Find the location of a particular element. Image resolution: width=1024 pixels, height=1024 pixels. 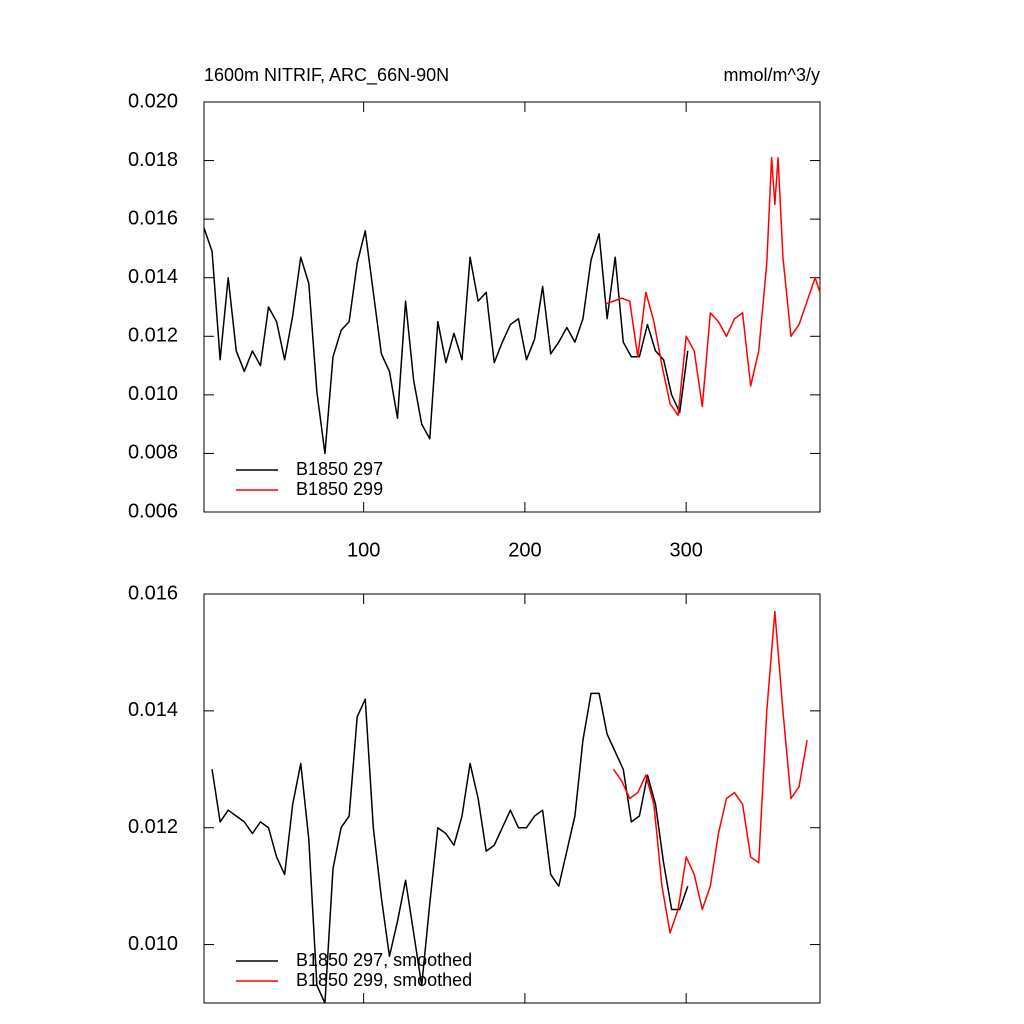

x-tick-label: 300 is located at coordinates (685, 550).